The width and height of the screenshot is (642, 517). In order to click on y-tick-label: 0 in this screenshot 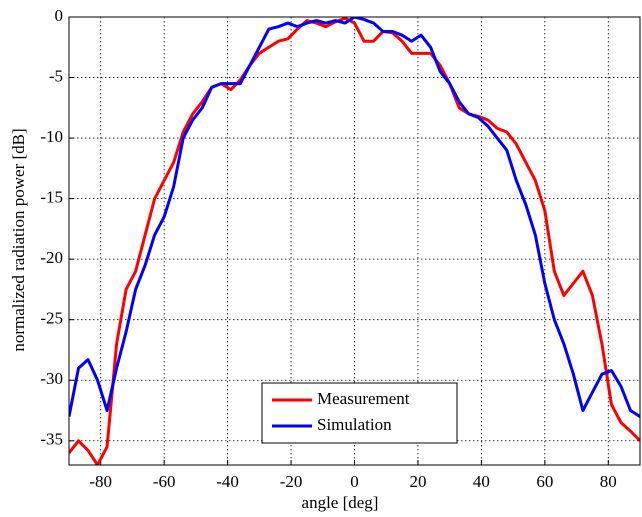, I will do `click(59, 15)`.